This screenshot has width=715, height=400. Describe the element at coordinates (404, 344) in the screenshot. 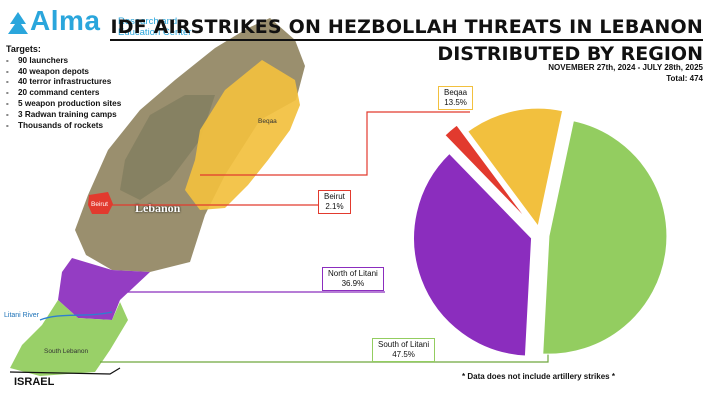

I see `south-label-name: South of Litani` at that location.